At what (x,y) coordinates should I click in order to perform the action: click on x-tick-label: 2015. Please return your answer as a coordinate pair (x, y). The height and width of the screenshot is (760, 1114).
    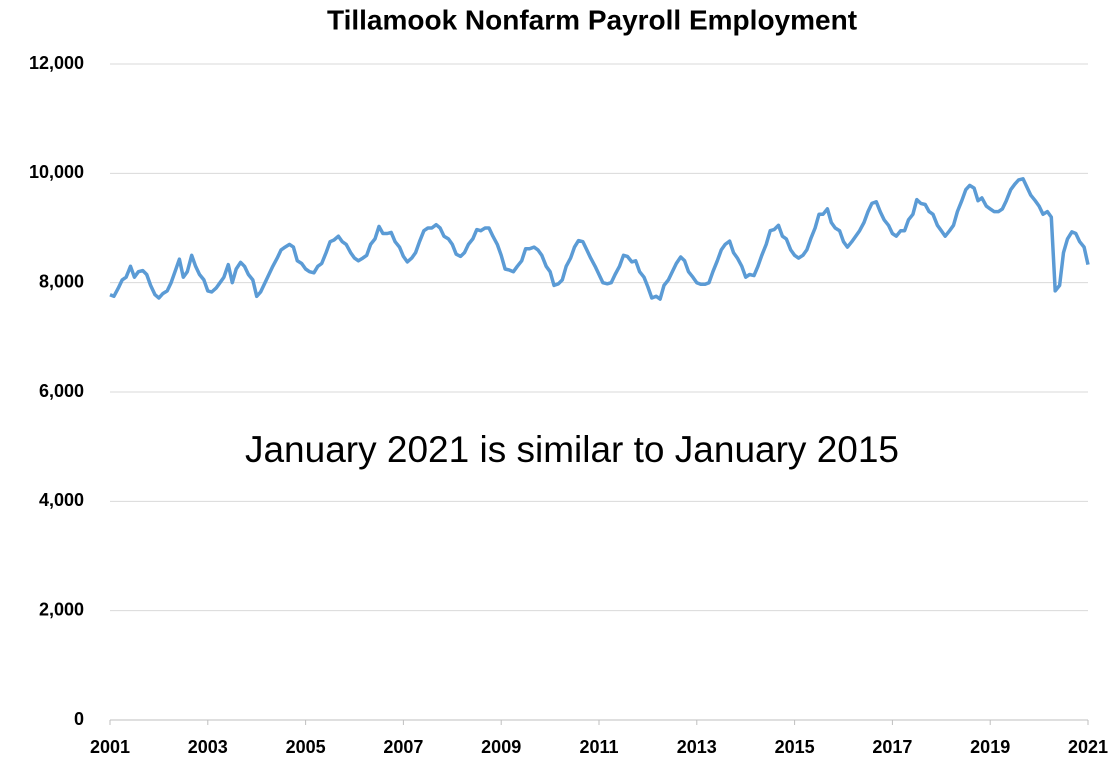
    Looking at the image, I should click on (795, 747).